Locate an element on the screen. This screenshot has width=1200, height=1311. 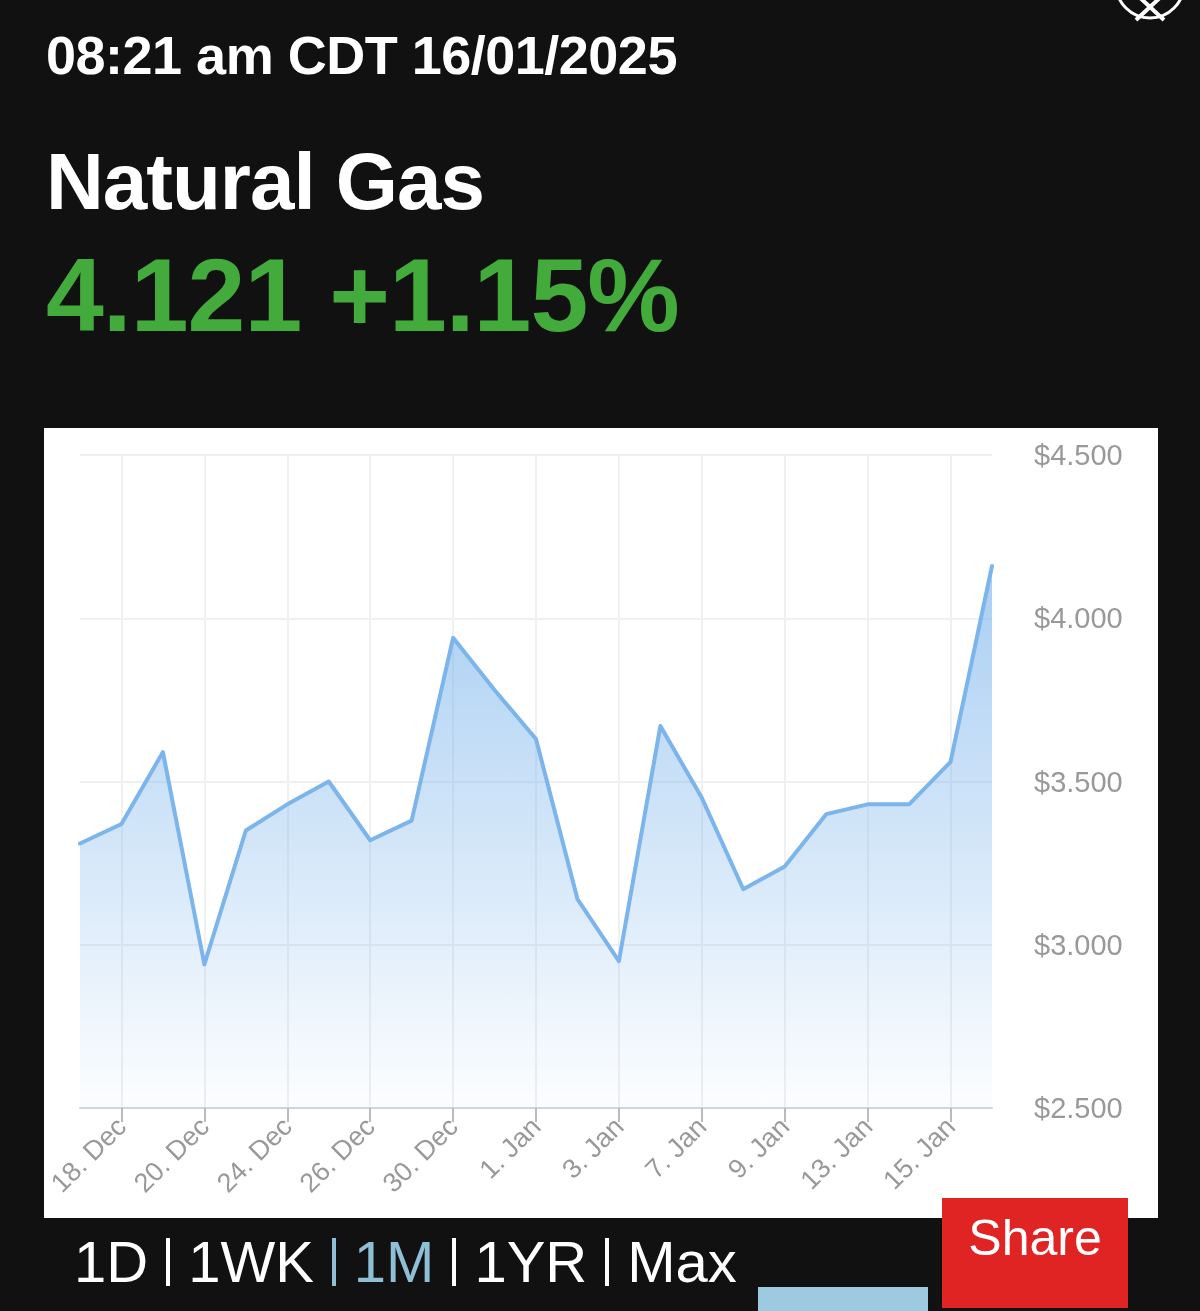
x-tick-label: 7. Jan is located at coordinates (676, 1148).